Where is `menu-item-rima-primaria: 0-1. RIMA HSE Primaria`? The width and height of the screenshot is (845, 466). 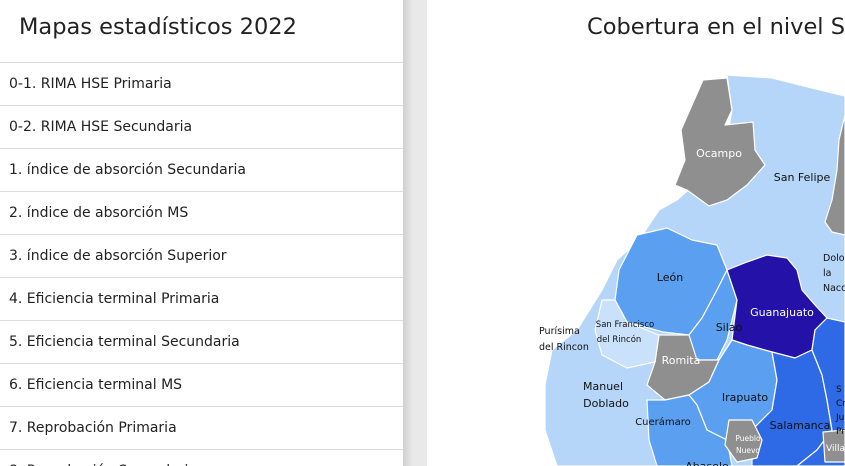
menu-item-rima-primaria: 0-1. RIMA HSE Primaria is located at coordinates (201, 84).